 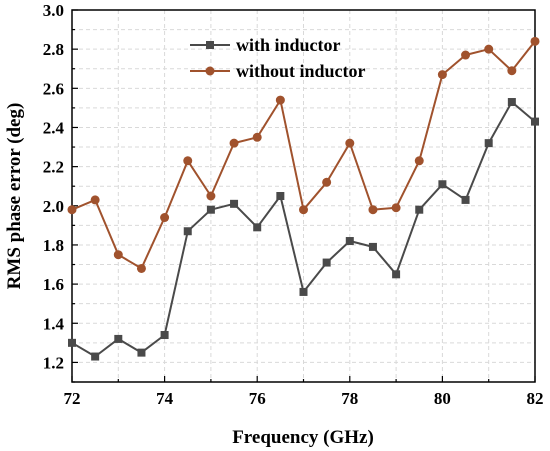 I want to click on y-tick-label: 2.8, so click(x=53, y=49).